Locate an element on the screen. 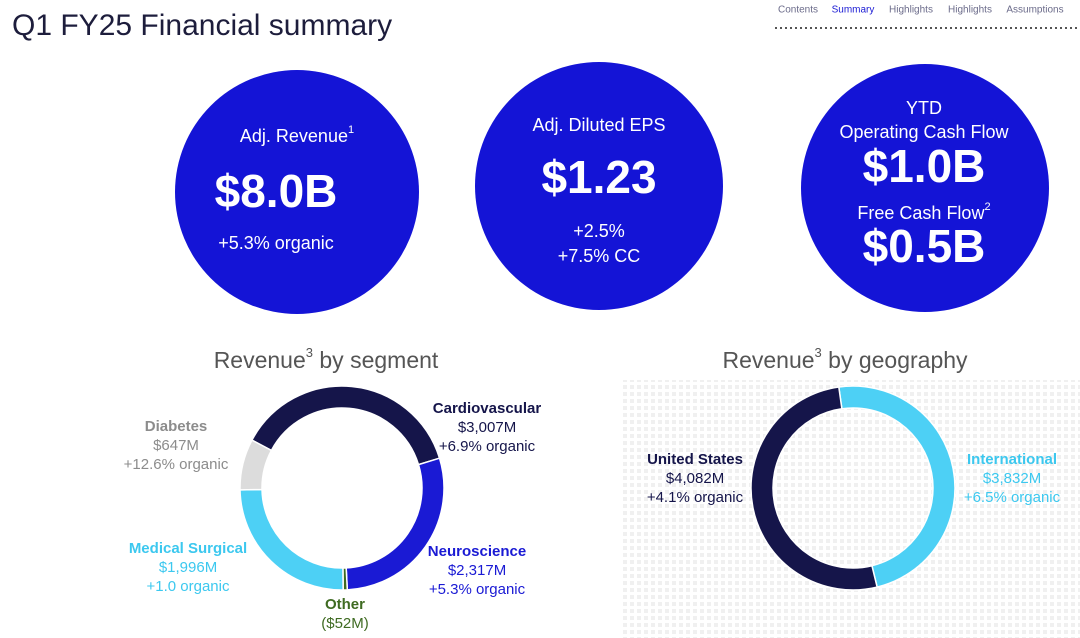  kpi-note: +5.3% organic is located at coordinates (276, 243).